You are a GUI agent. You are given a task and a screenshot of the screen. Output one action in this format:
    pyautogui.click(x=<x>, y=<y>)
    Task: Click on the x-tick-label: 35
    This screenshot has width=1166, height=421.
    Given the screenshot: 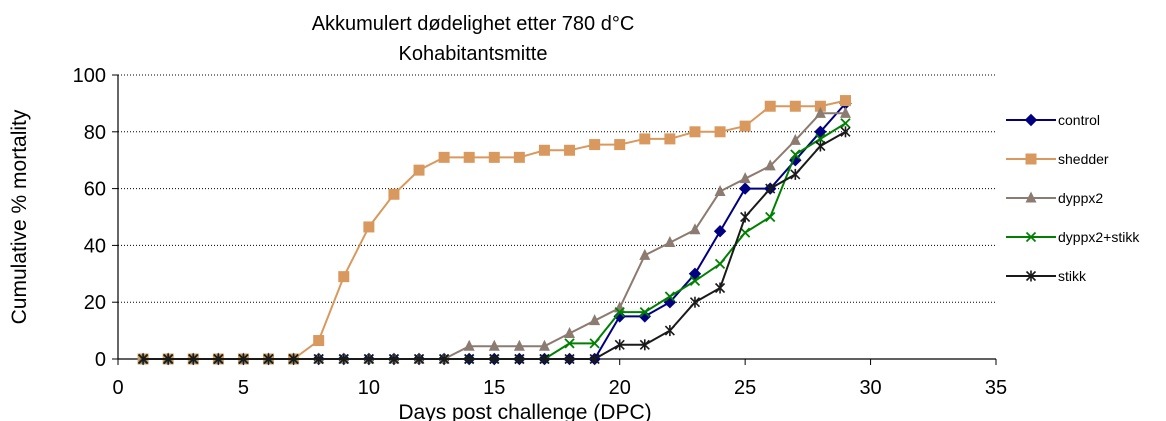 What is the action you would take?
    pyautogui.click(x=996, y=388)
    